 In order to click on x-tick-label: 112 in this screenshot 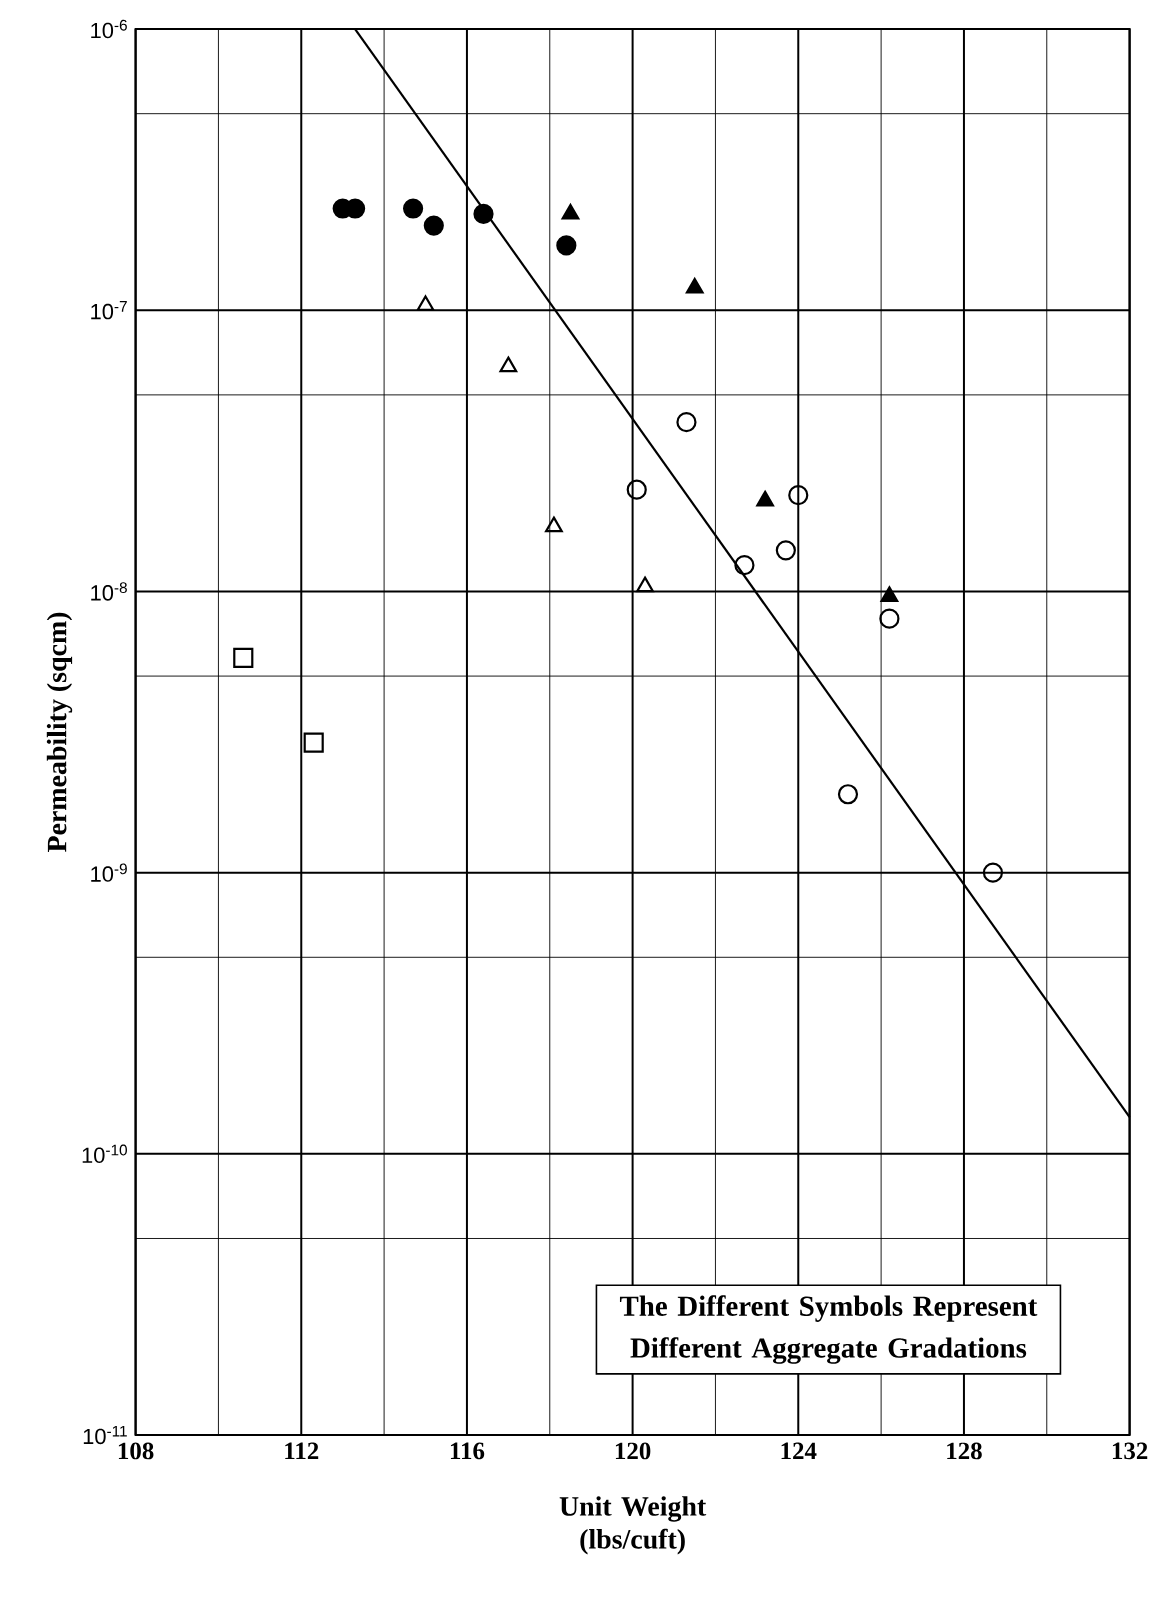, I will do `click(302, 1451)`.